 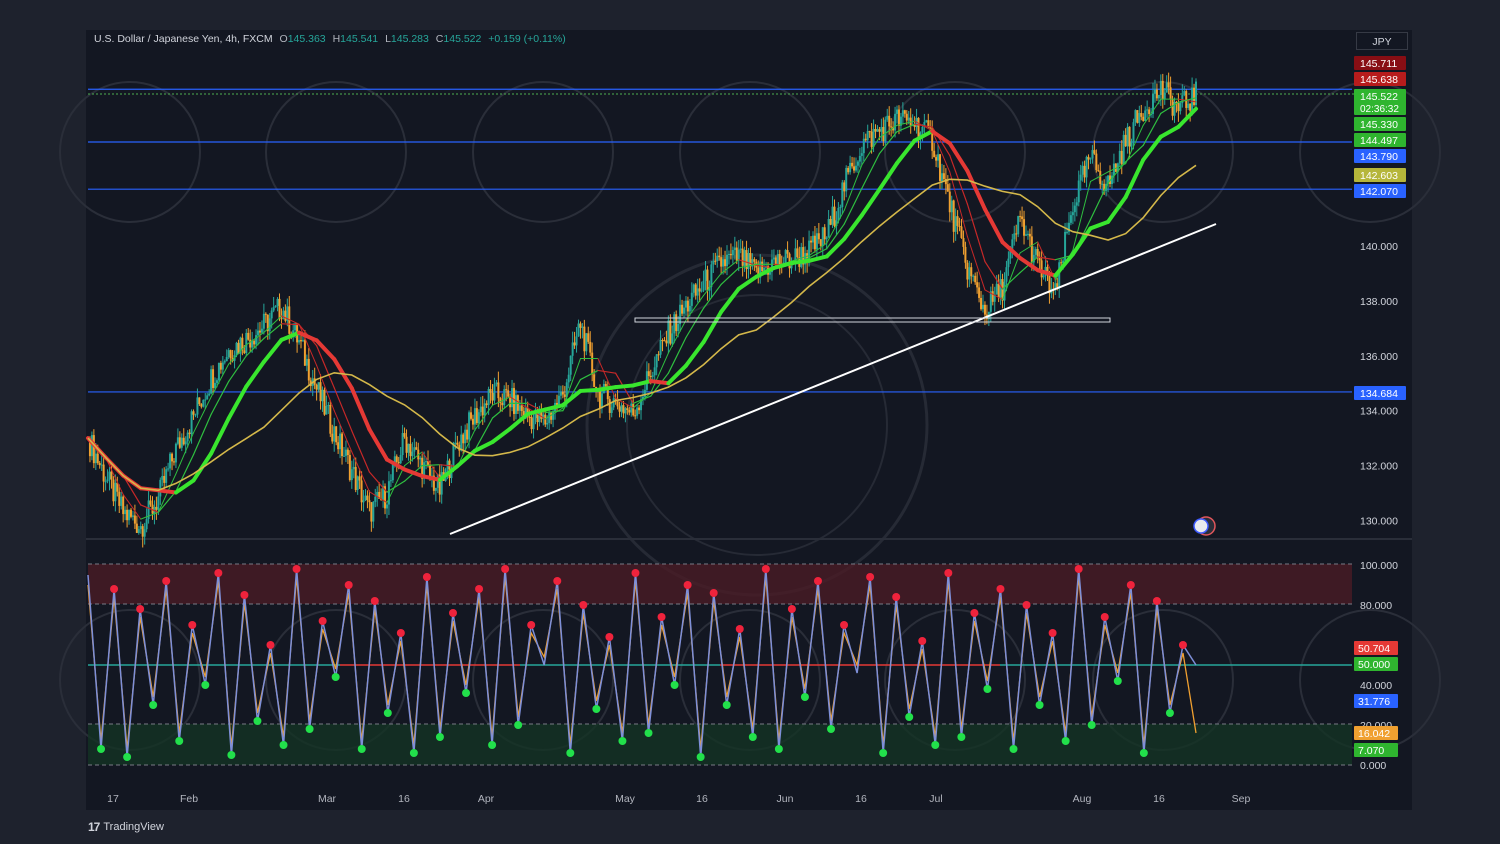 What do you see at coordinates (126, 827) in the screenshot?
I see `tradingview-brand: 17 TradingView` at bounding box center [126, 827].